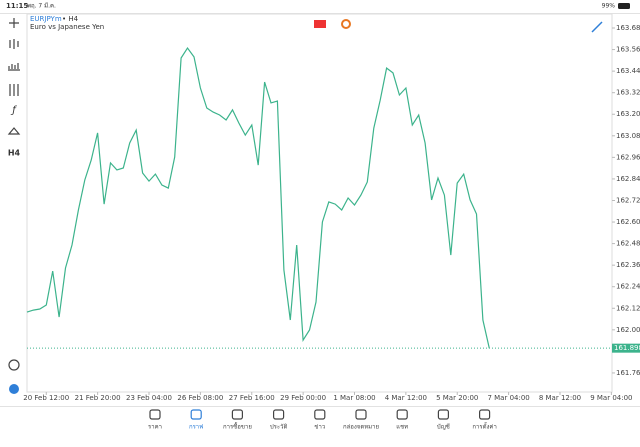  What do you see at coordinates (597, 27) in the screenshot?
I see `draw-tool` at bounding box center [597, 27].